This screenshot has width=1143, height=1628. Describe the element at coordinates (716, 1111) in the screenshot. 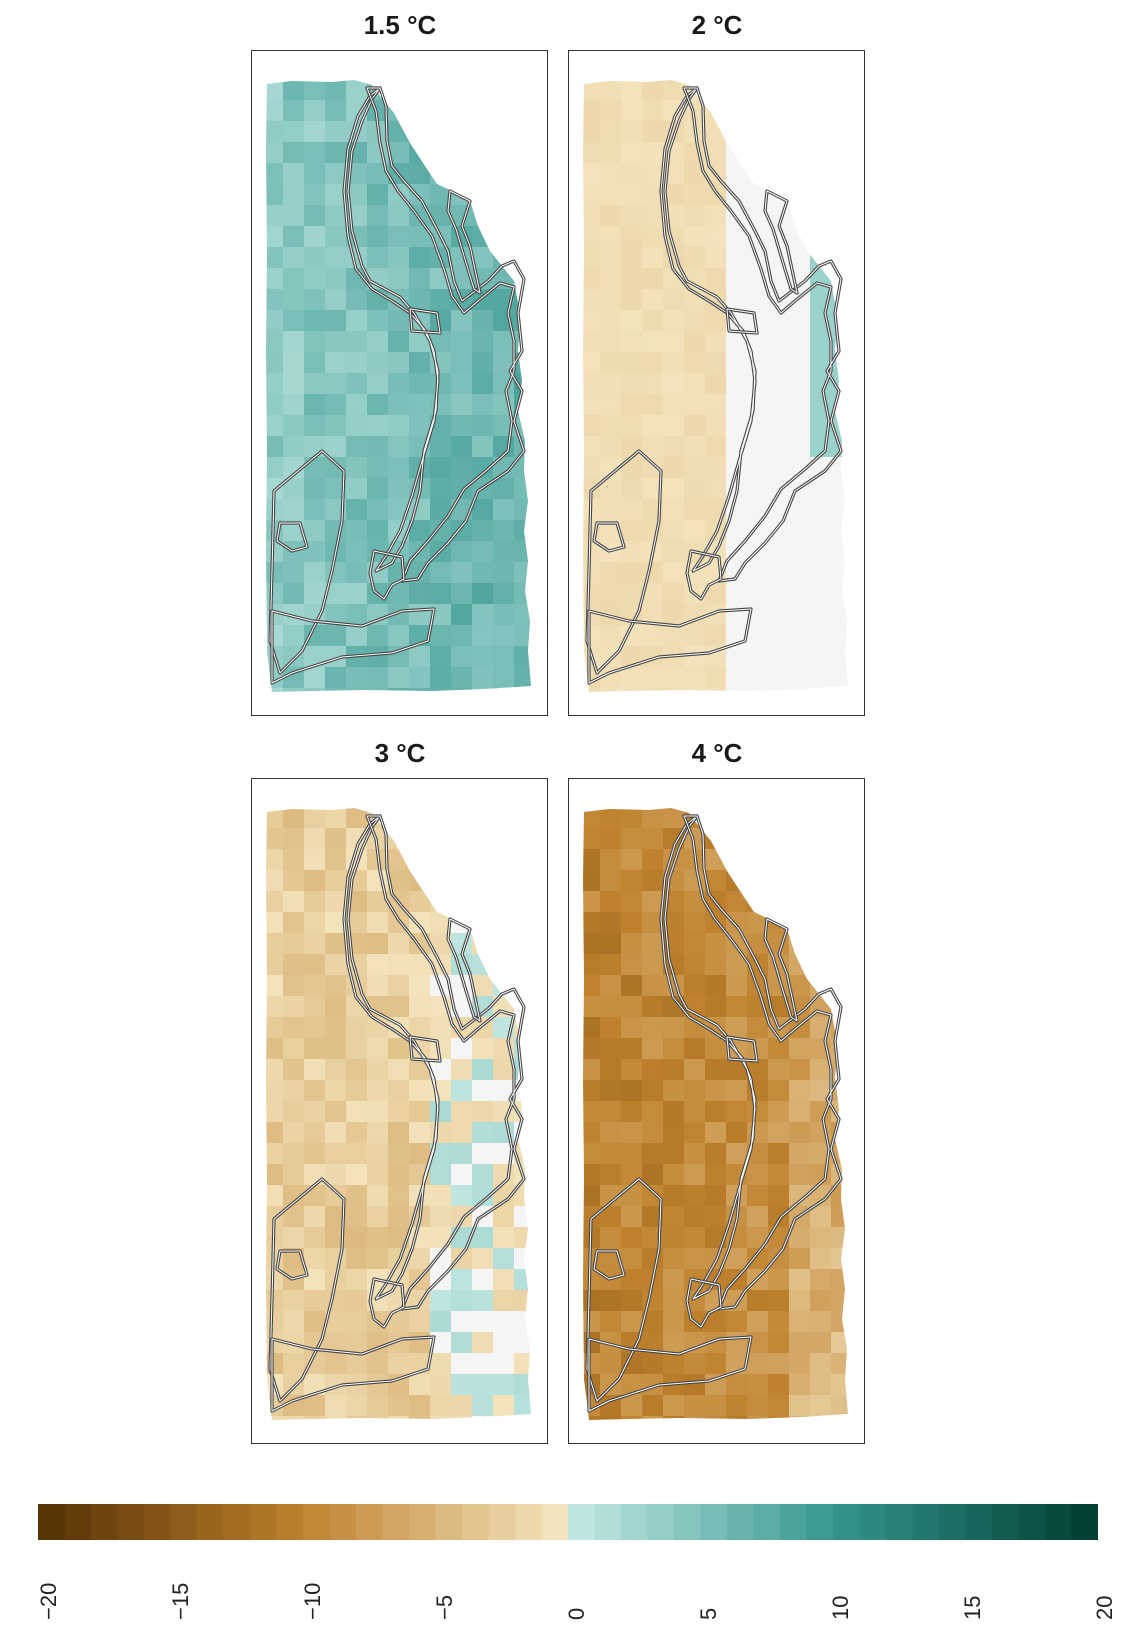

I see `map-panel-4c` at that location.